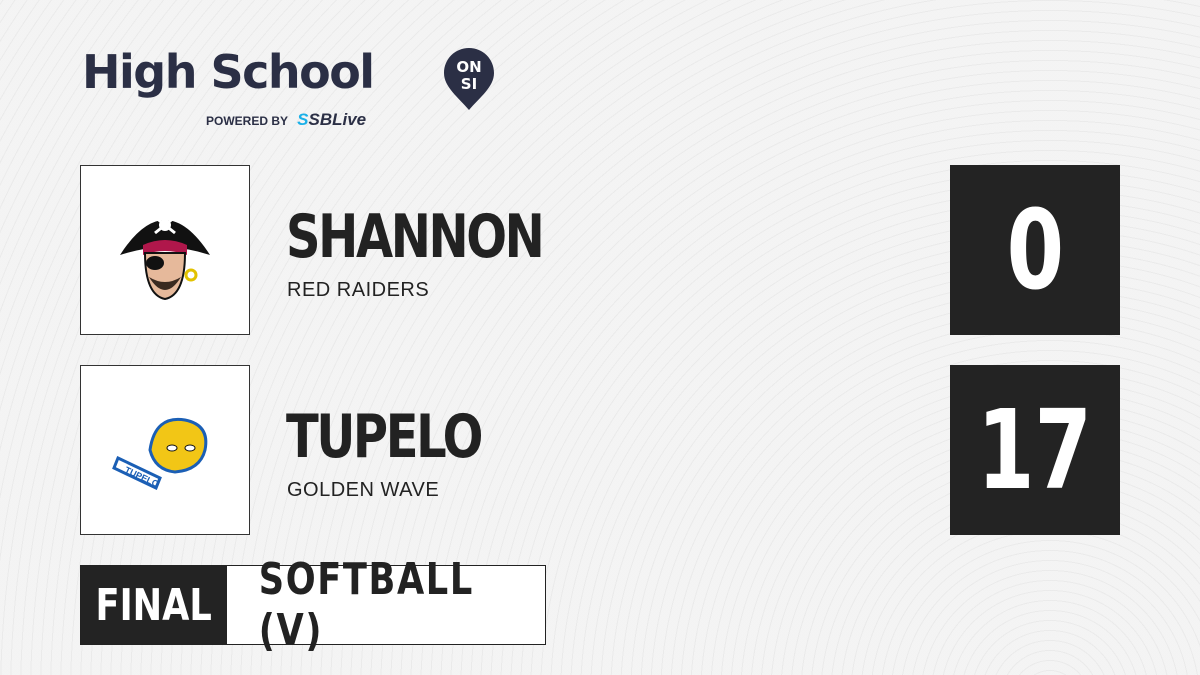 The width and height of the screenshot is (1200, 675). Describe the element at coordinates (165, 258) in the screenshot. I see `pirate-logo-icon` at that location.